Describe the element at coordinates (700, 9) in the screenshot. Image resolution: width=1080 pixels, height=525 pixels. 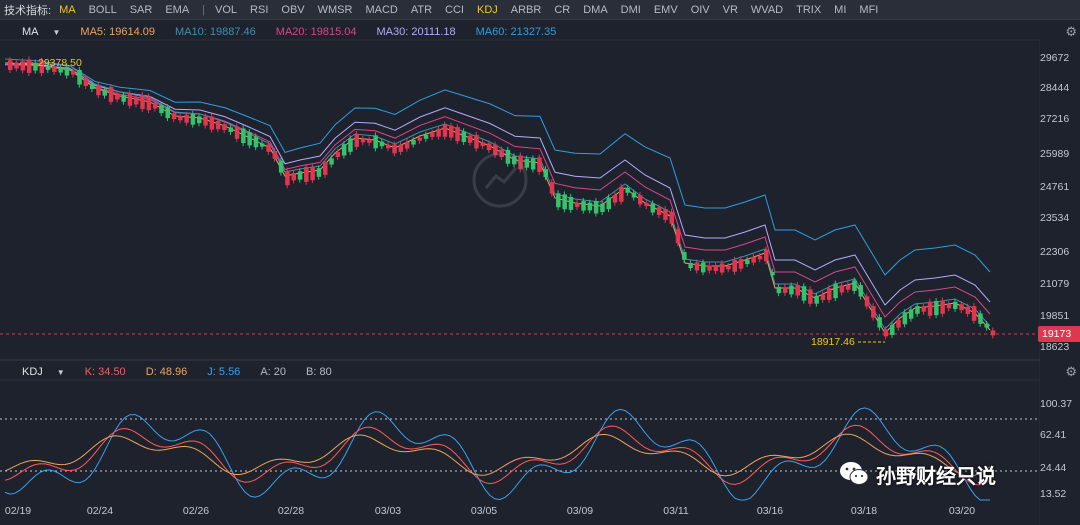
I see `toolbar-item-oiv: OIV` at that location.